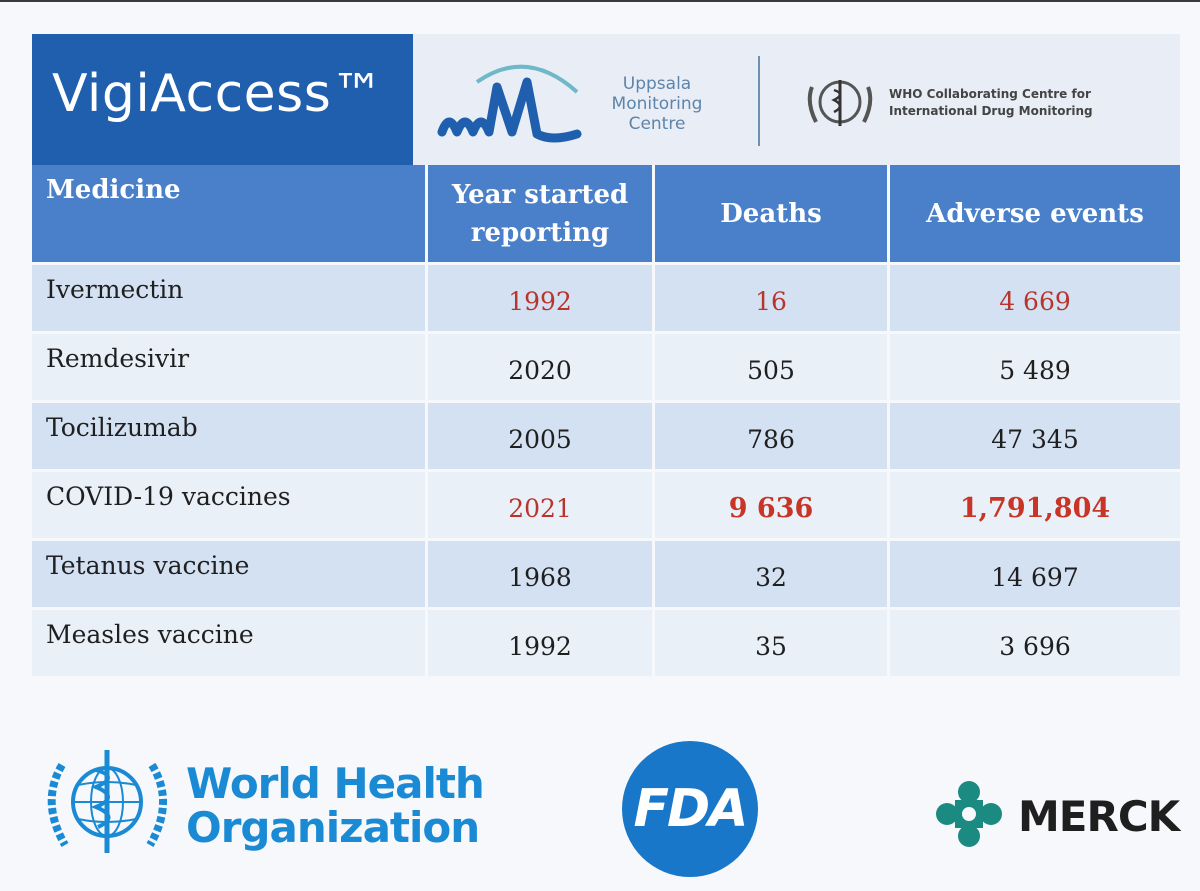 This screenshot has height=891, width=1200. What do you see at coordinates (600, 1) in the screenshot?
I see `top-border` at bounding box center [600, 1].